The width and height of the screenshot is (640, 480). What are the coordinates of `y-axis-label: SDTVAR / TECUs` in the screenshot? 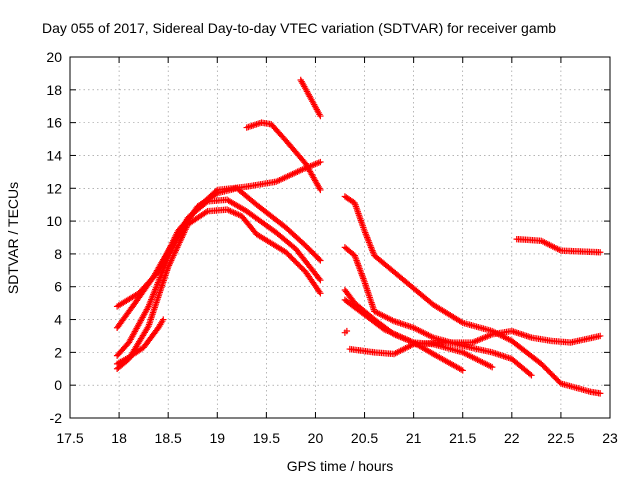 It's located at (13, 238).